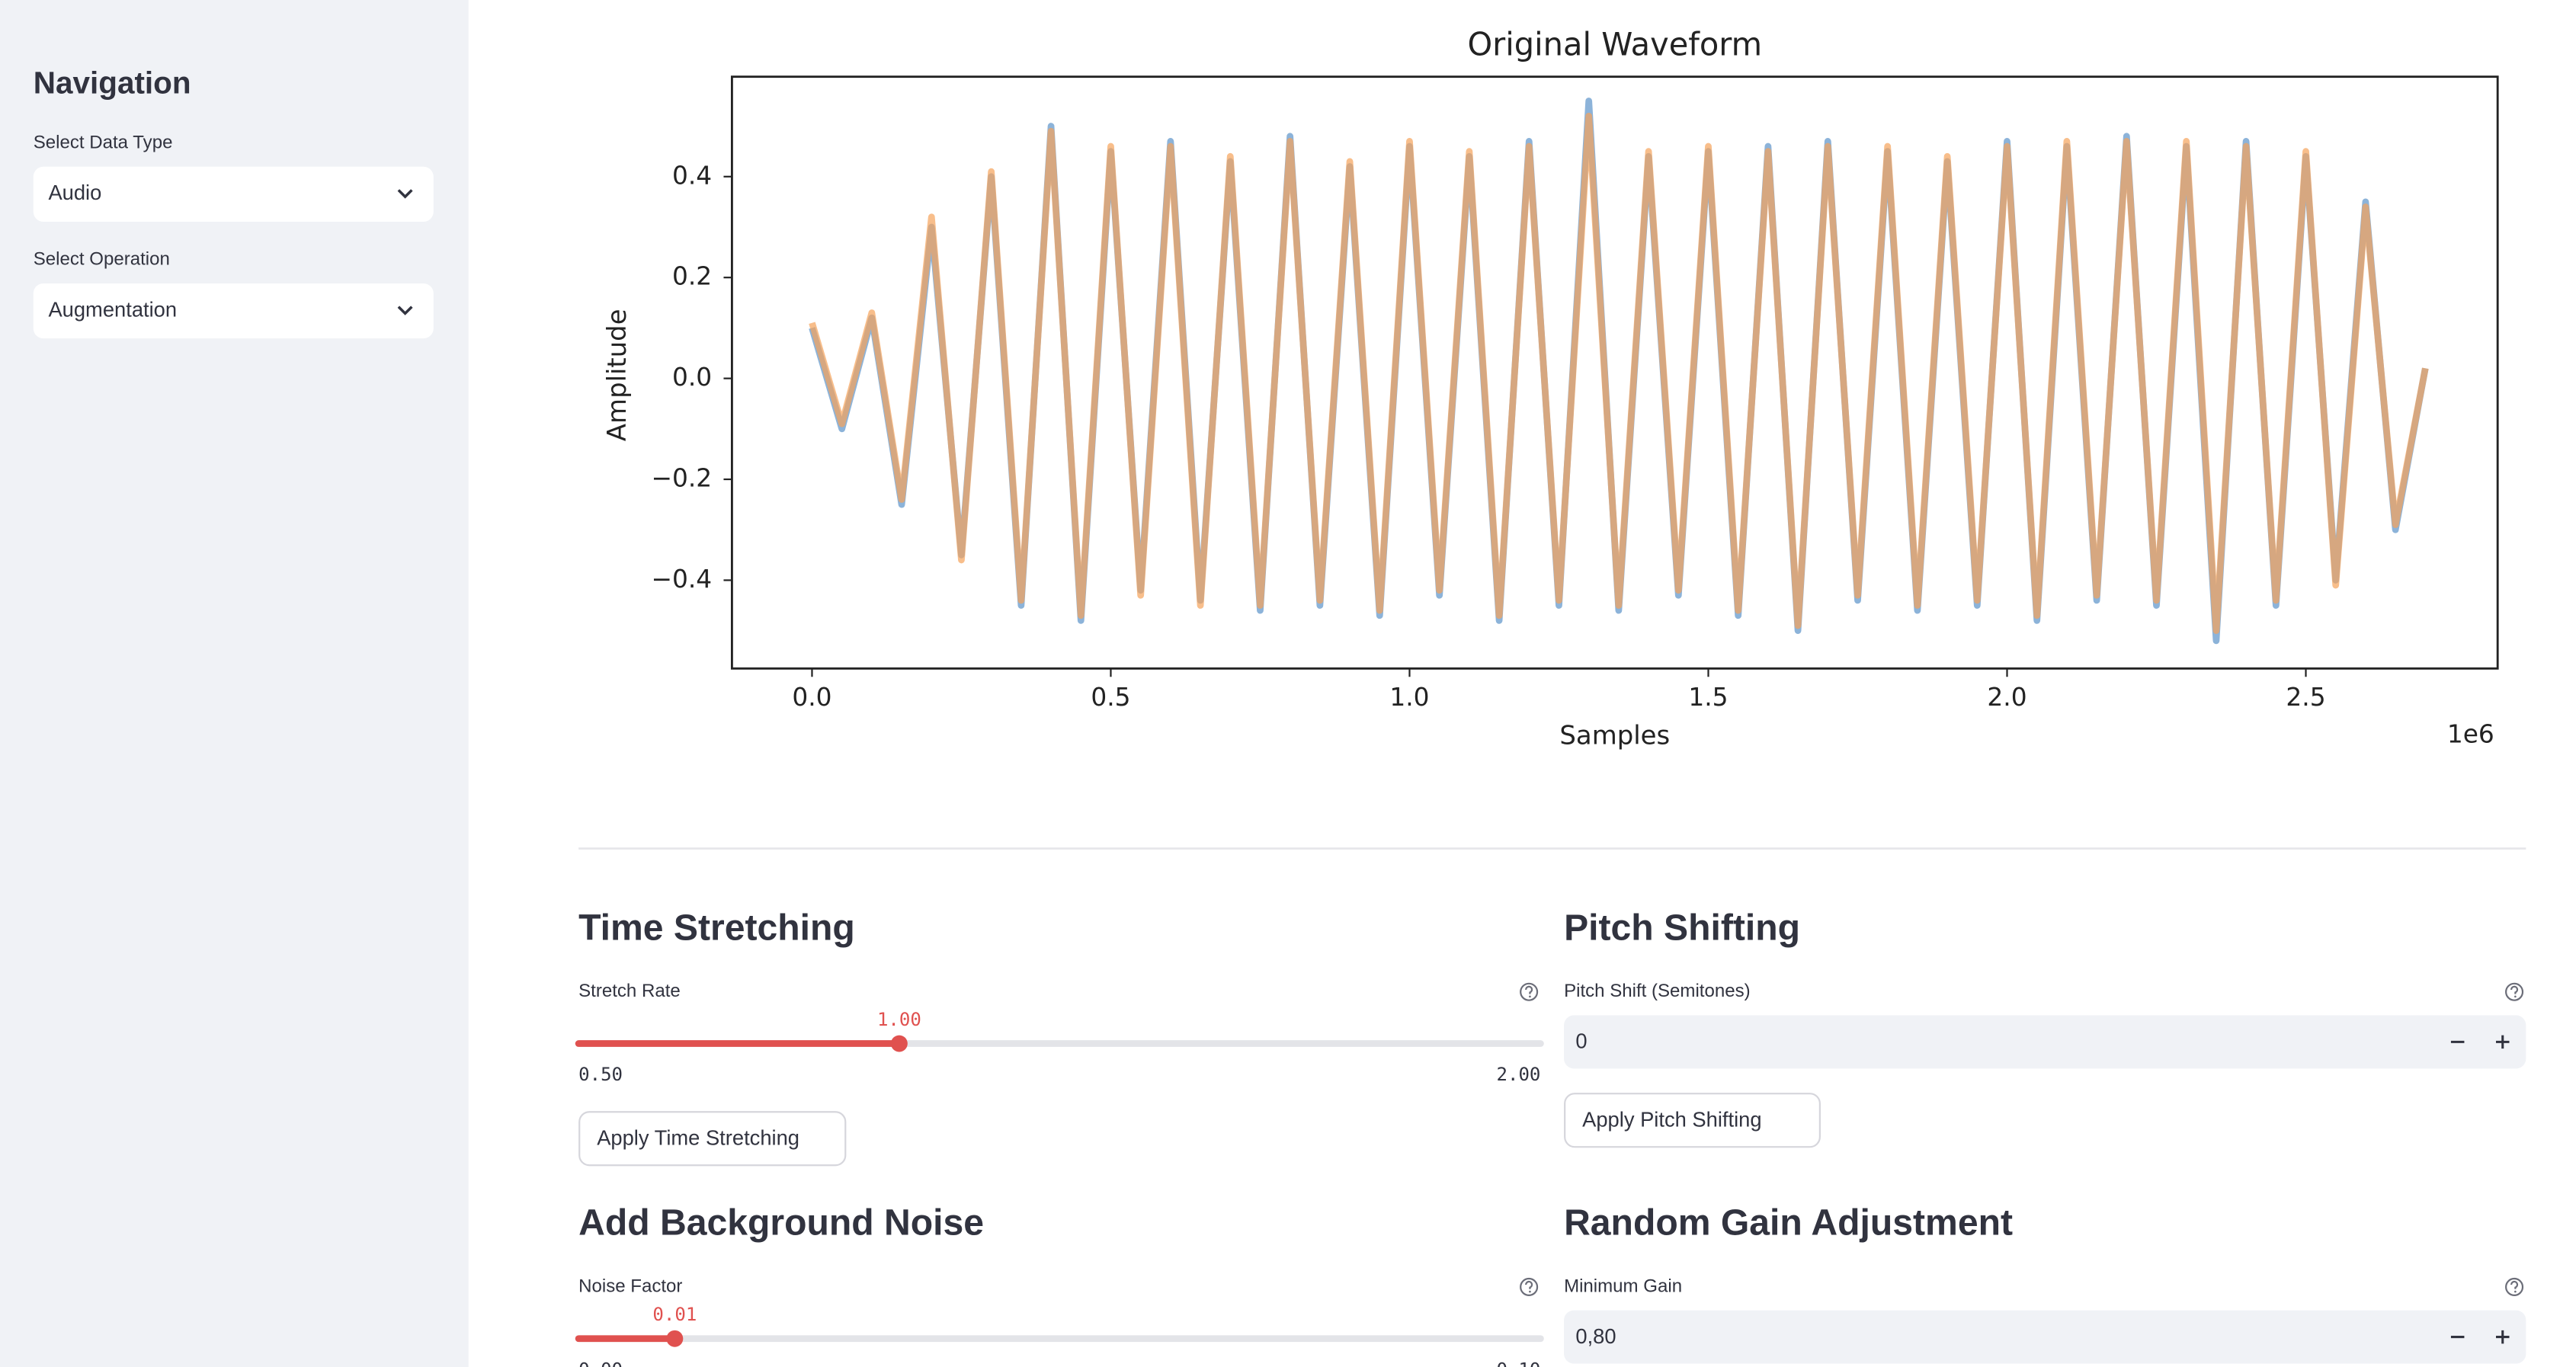 This screenshot has width=2576, height=1367. What do you see at coordinates (630, 1286) in the screenshot?
I see `control-label: Noise Factor` at bounding box center [630, 1286].